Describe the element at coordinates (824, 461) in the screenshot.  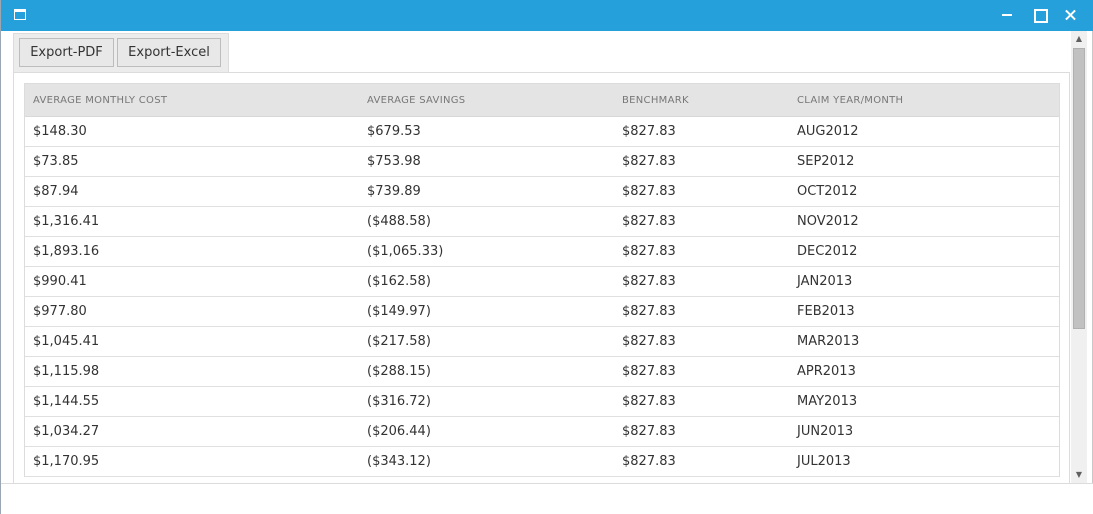
I see `cell-claim-year-month: JUL2013` at that location.